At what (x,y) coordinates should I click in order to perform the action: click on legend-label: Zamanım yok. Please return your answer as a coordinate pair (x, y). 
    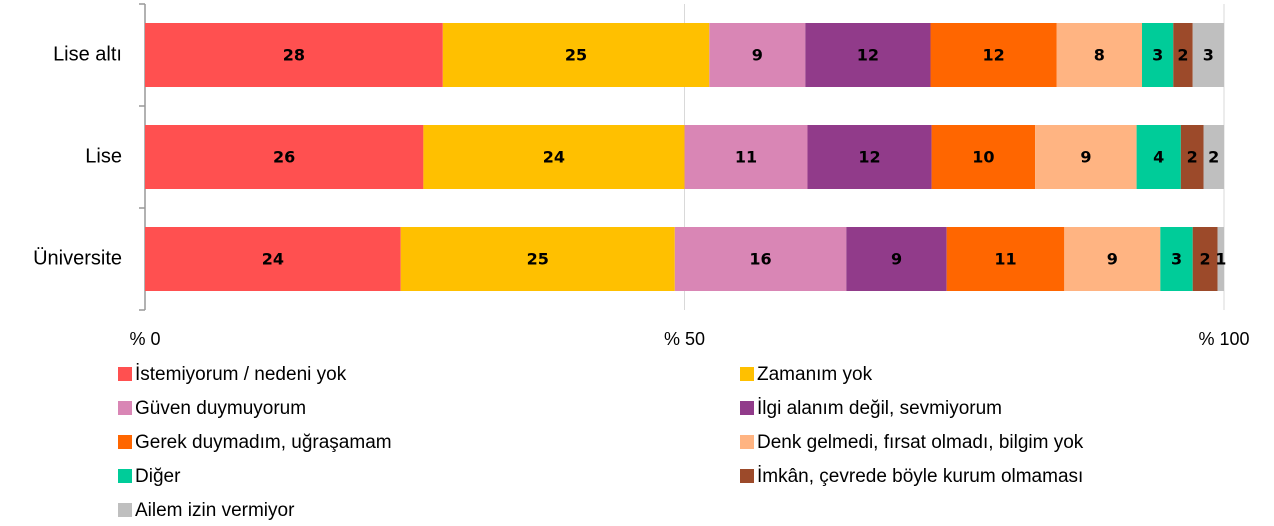
    Looking at the image, I should click on (815, 374).